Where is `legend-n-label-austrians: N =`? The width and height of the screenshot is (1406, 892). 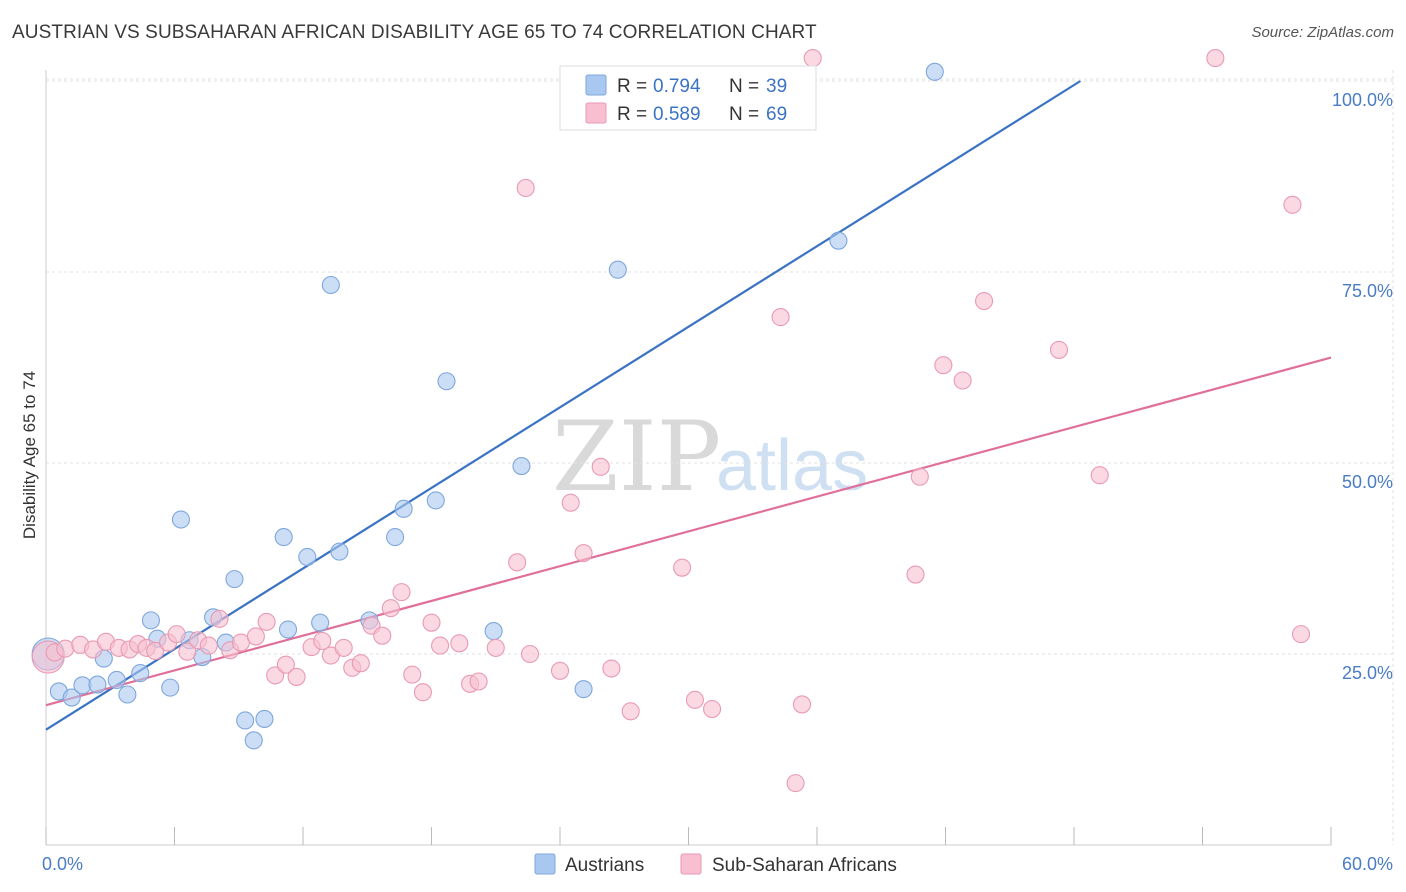
legend-n-label-austrians: N = is located at coordinates (744, 86).